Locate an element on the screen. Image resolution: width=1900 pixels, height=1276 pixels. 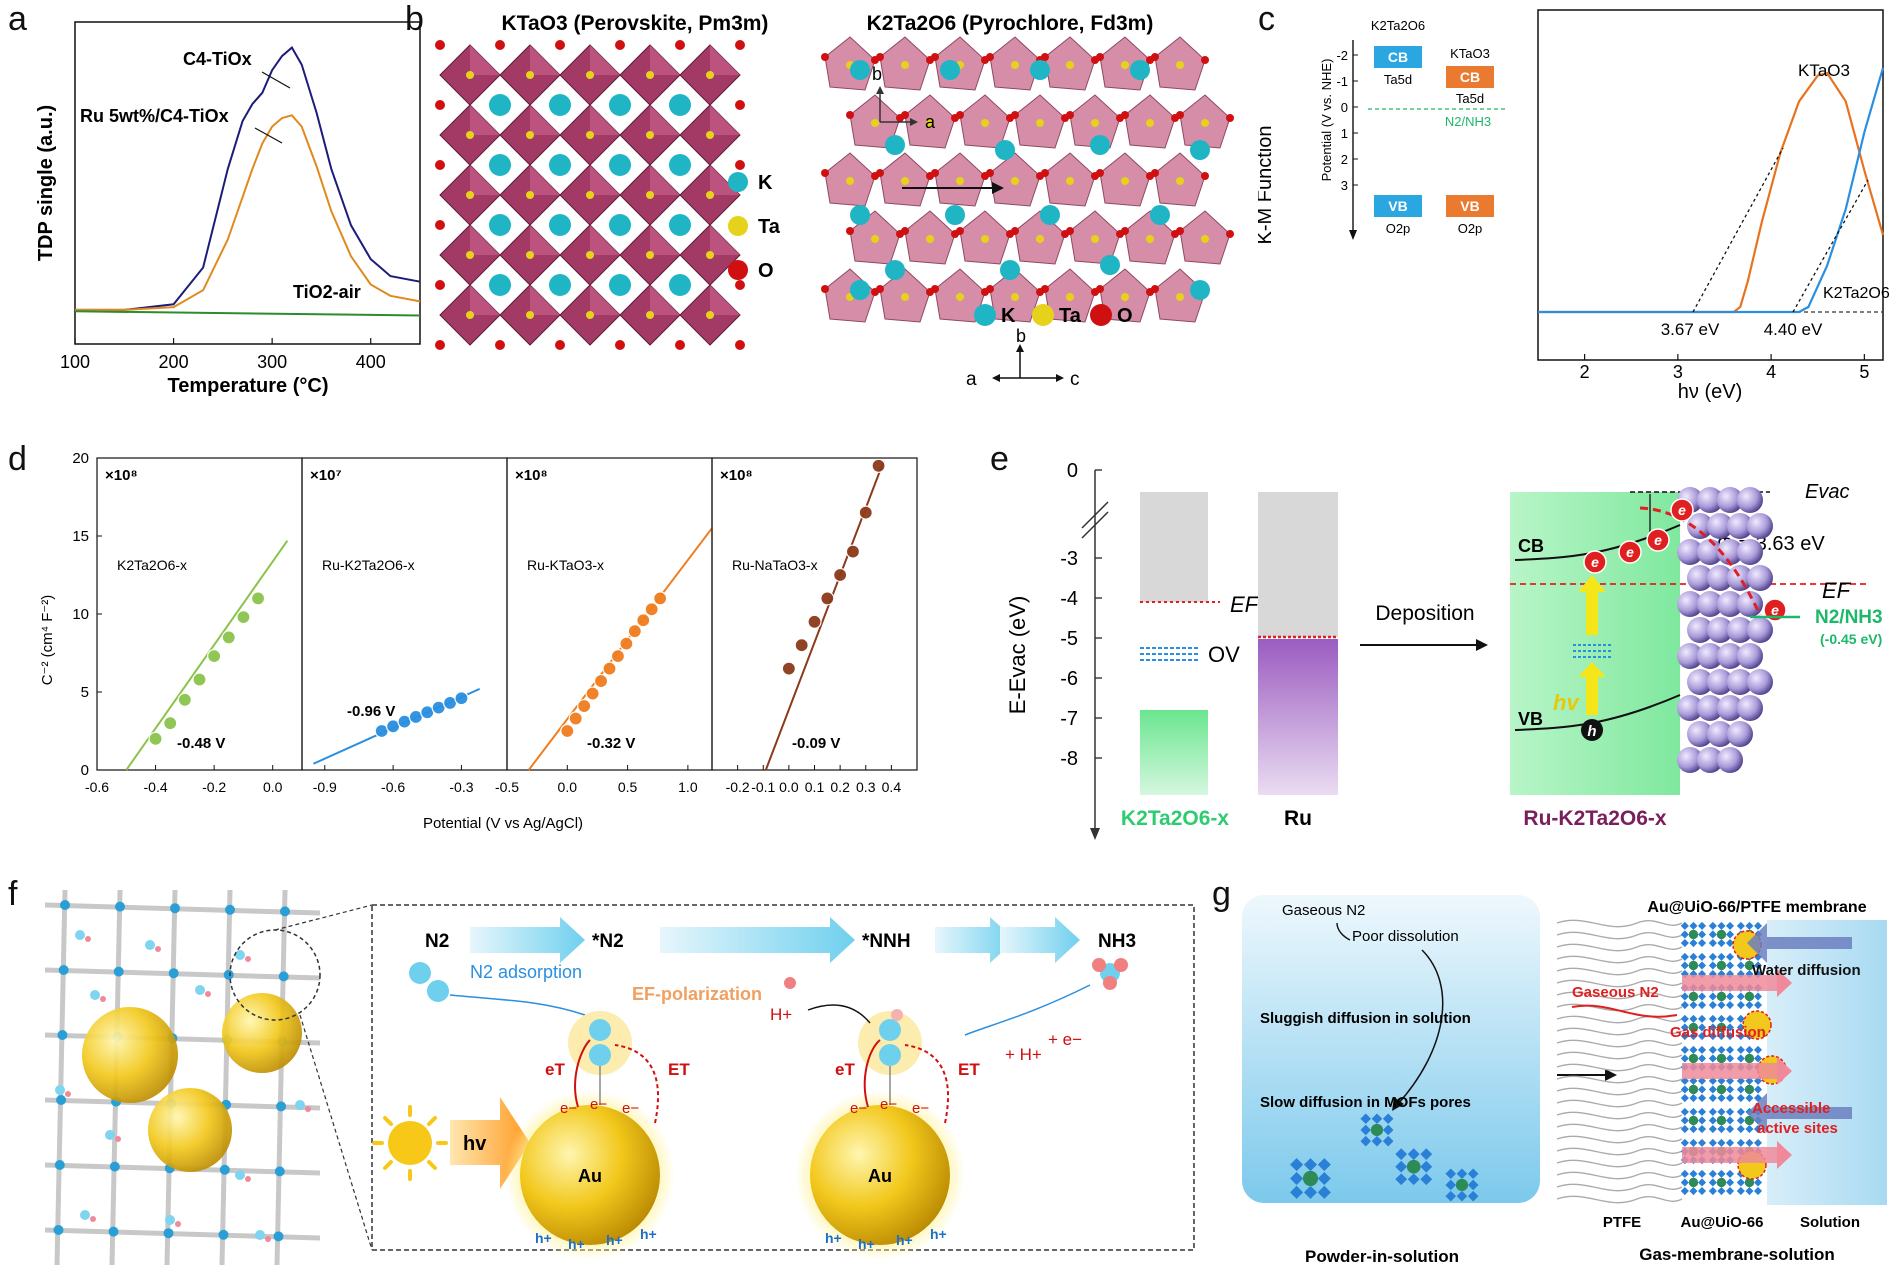
y-ticks: 0 5 10 15 20 is located at coordinates (87, 614).